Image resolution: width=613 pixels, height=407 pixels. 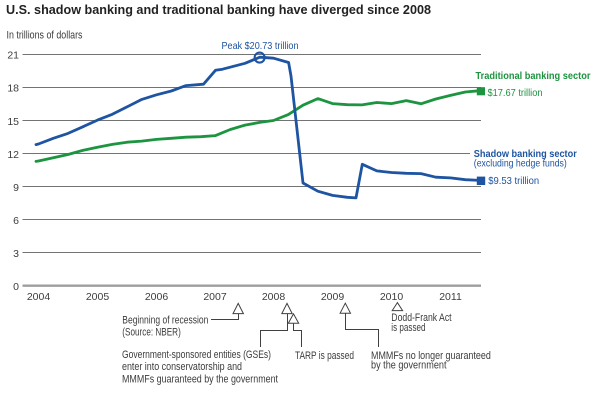 I want to click on svg-text: 0, so click(x=16, y=287).